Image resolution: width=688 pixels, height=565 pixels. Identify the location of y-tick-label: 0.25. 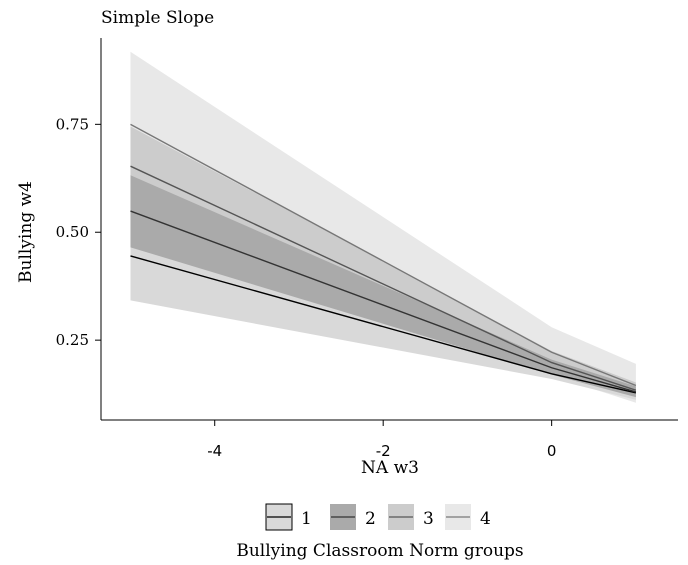
(72, 340).